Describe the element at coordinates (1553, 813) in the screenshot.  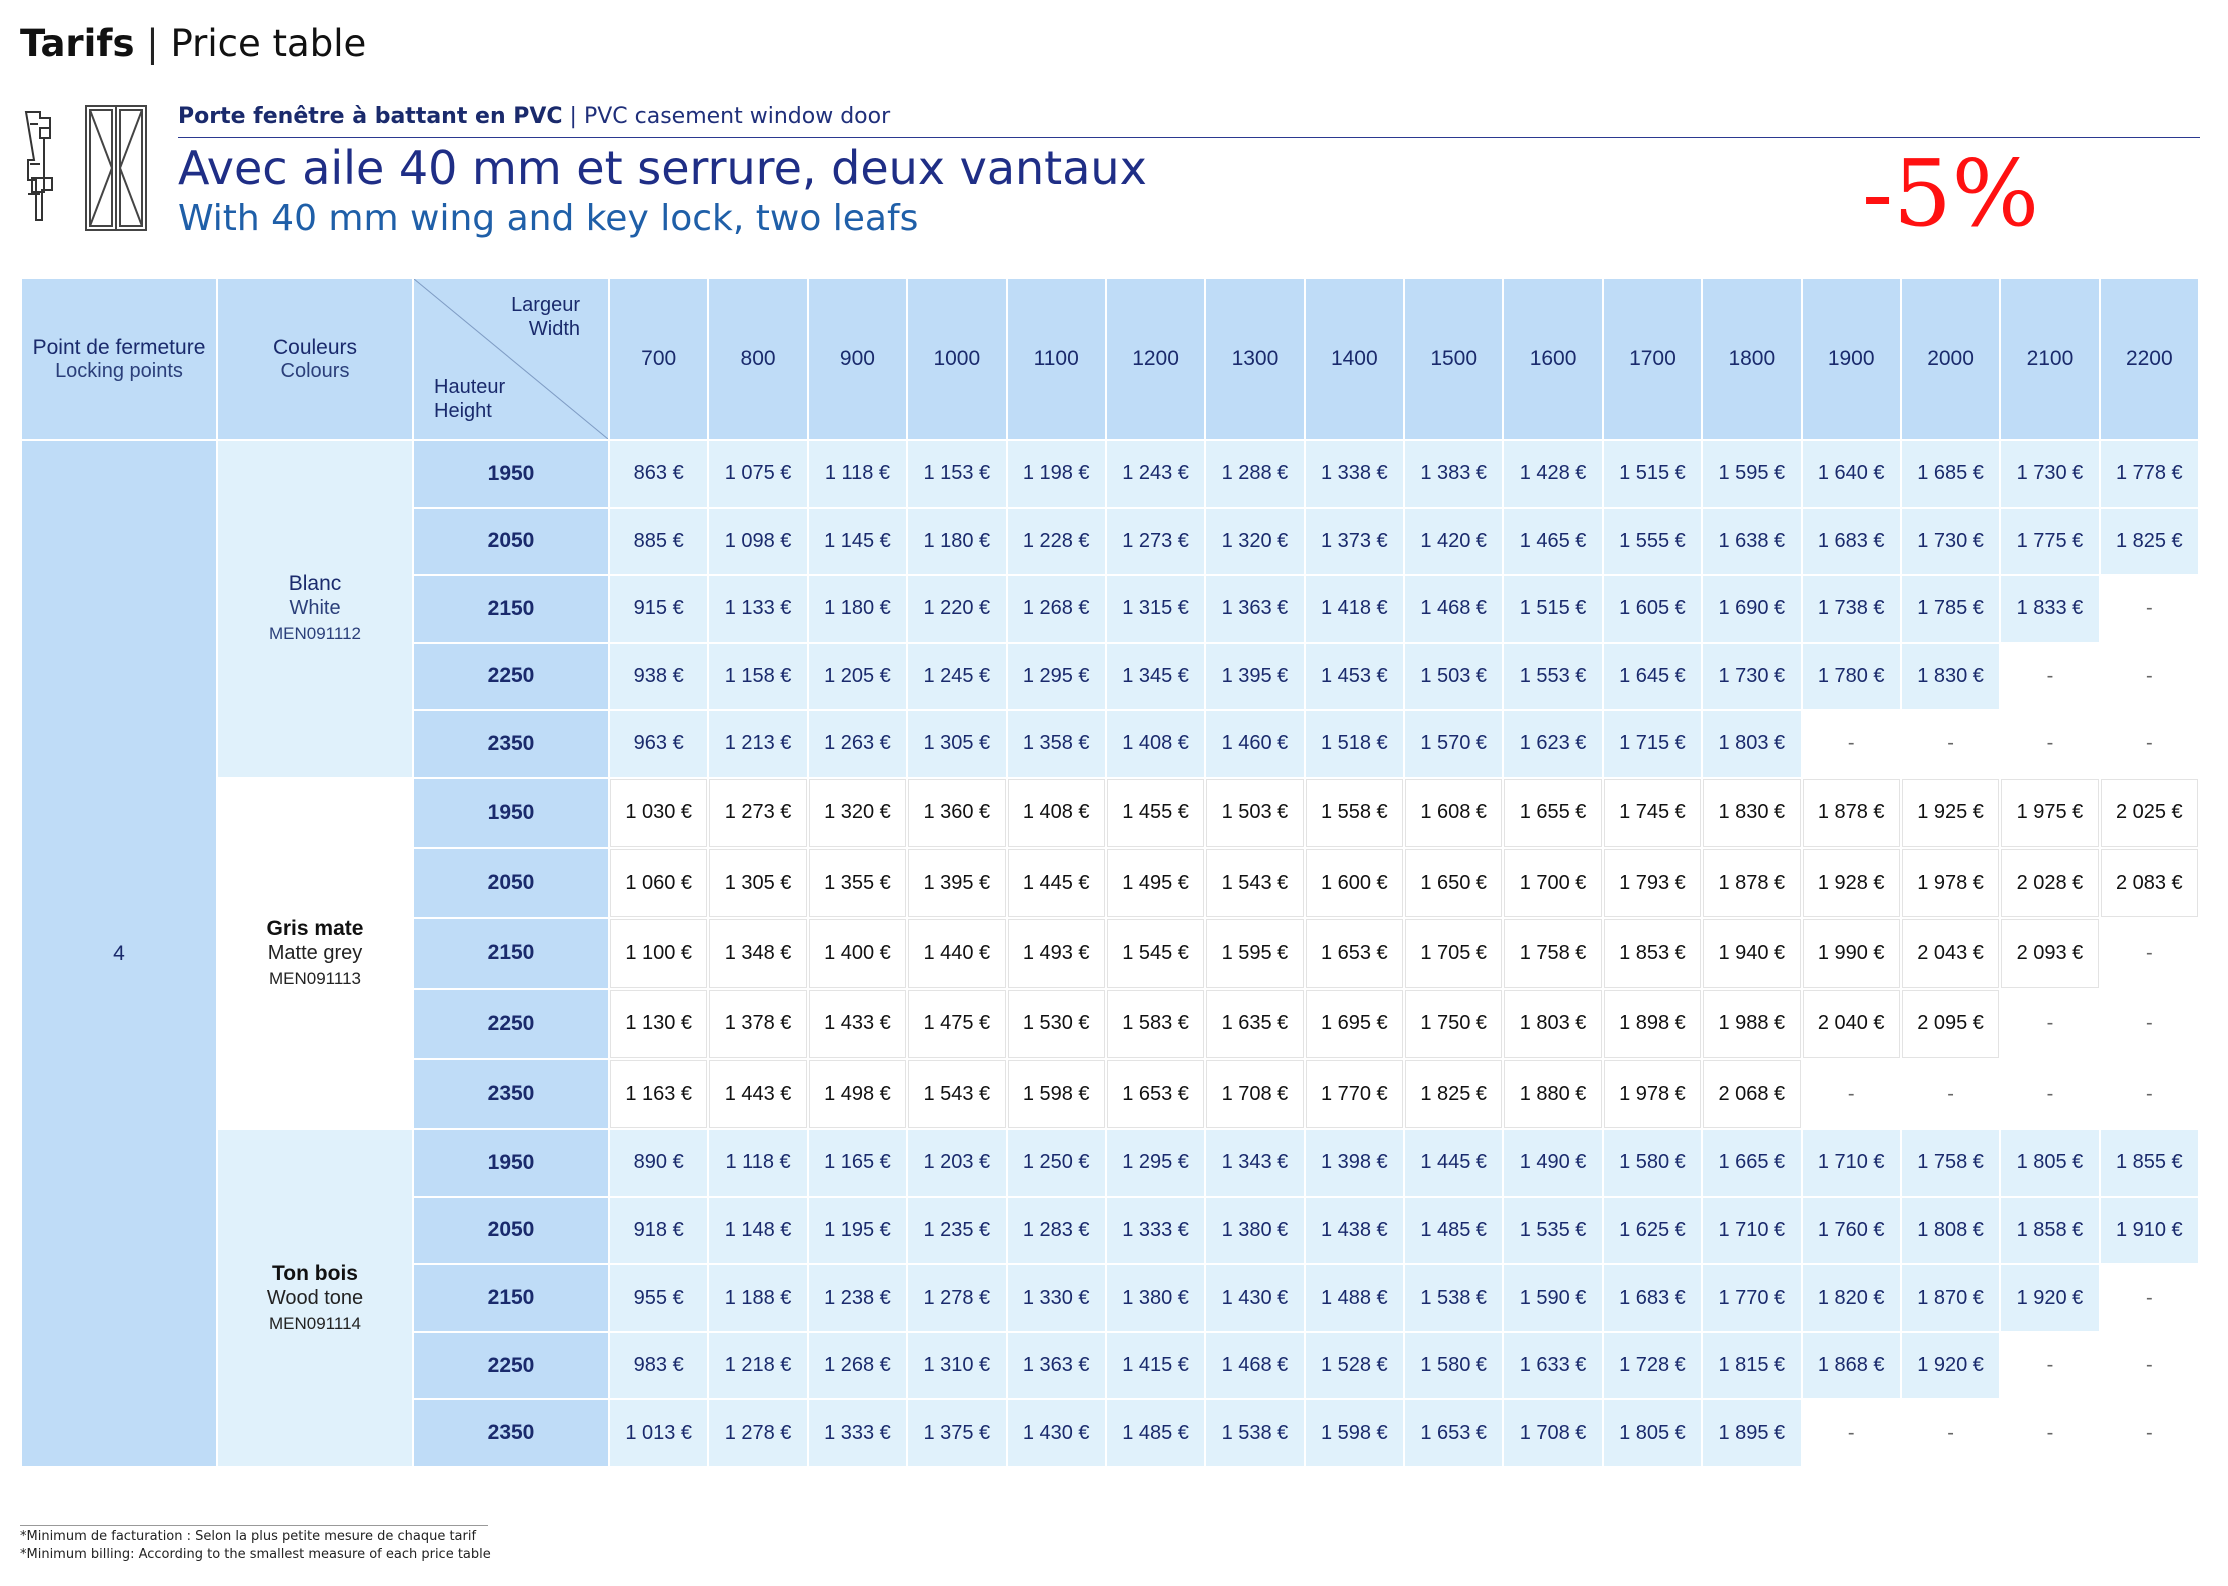
I see `price-cell: 1 655 €` at that location.